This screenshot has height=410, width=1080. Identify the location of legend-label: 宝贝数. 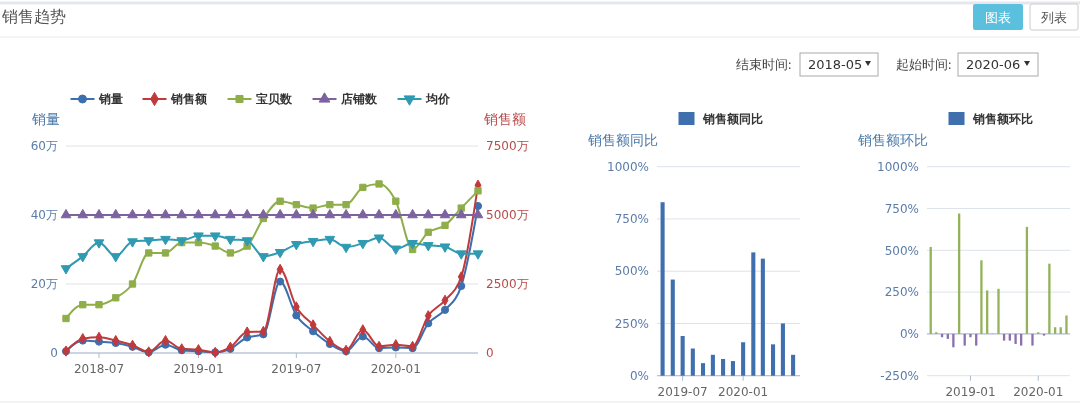
(274, 99).